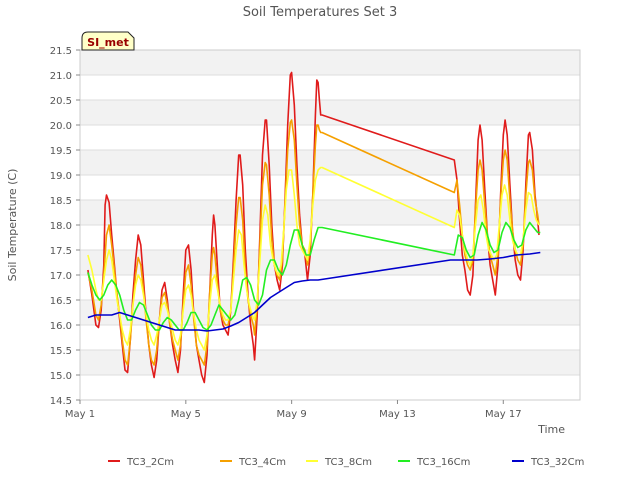 The height and width of the screenshot is (484, 640). Describe the element at coordinates (292, 414) in the screenshot. I see `x-tick-label: May 9` at that location.